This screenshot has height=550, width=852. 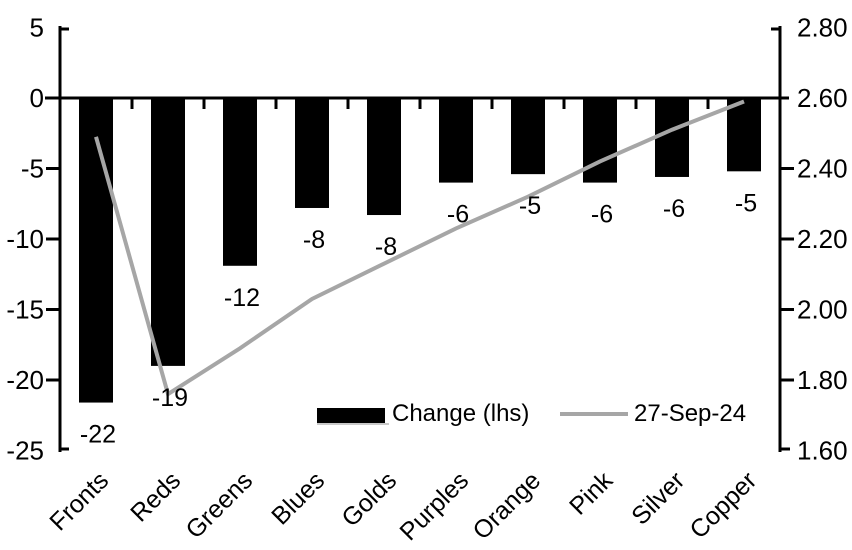 I want to click on category-label-pink: Pink, so click(x=591, y=493).